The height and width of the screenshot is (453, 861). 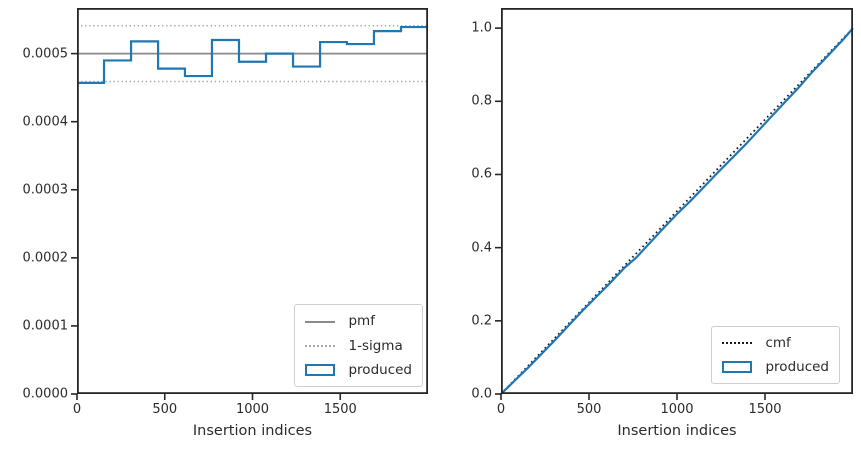 I want to click on y-tick-label: 0.0000, so click(x=45, y=394).